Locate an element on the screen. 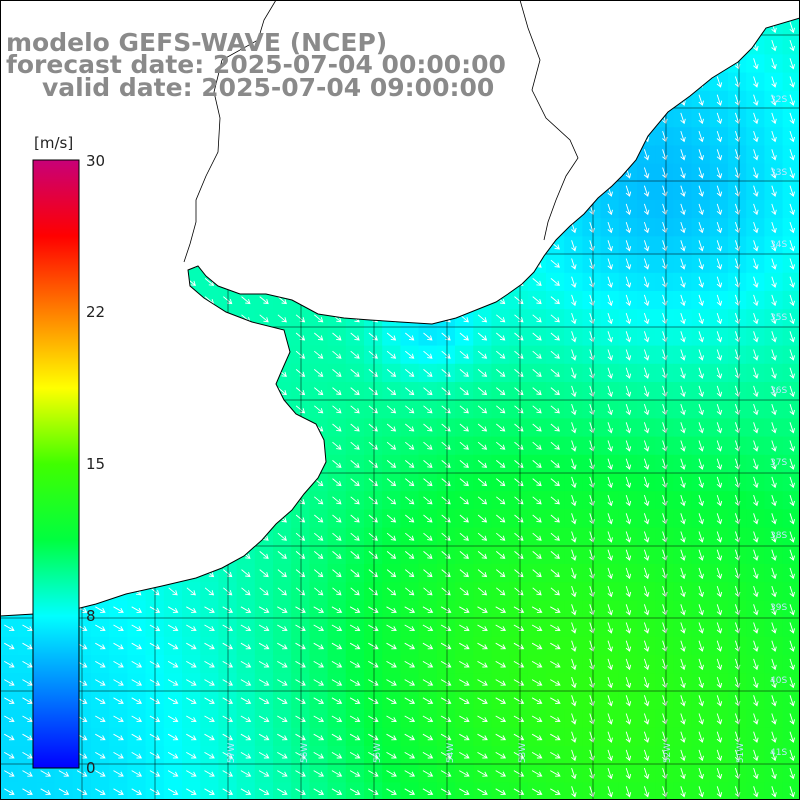  title-valid-date: valid date: 2025-07-04 09:00:00 is located at coordinates (268, 87).